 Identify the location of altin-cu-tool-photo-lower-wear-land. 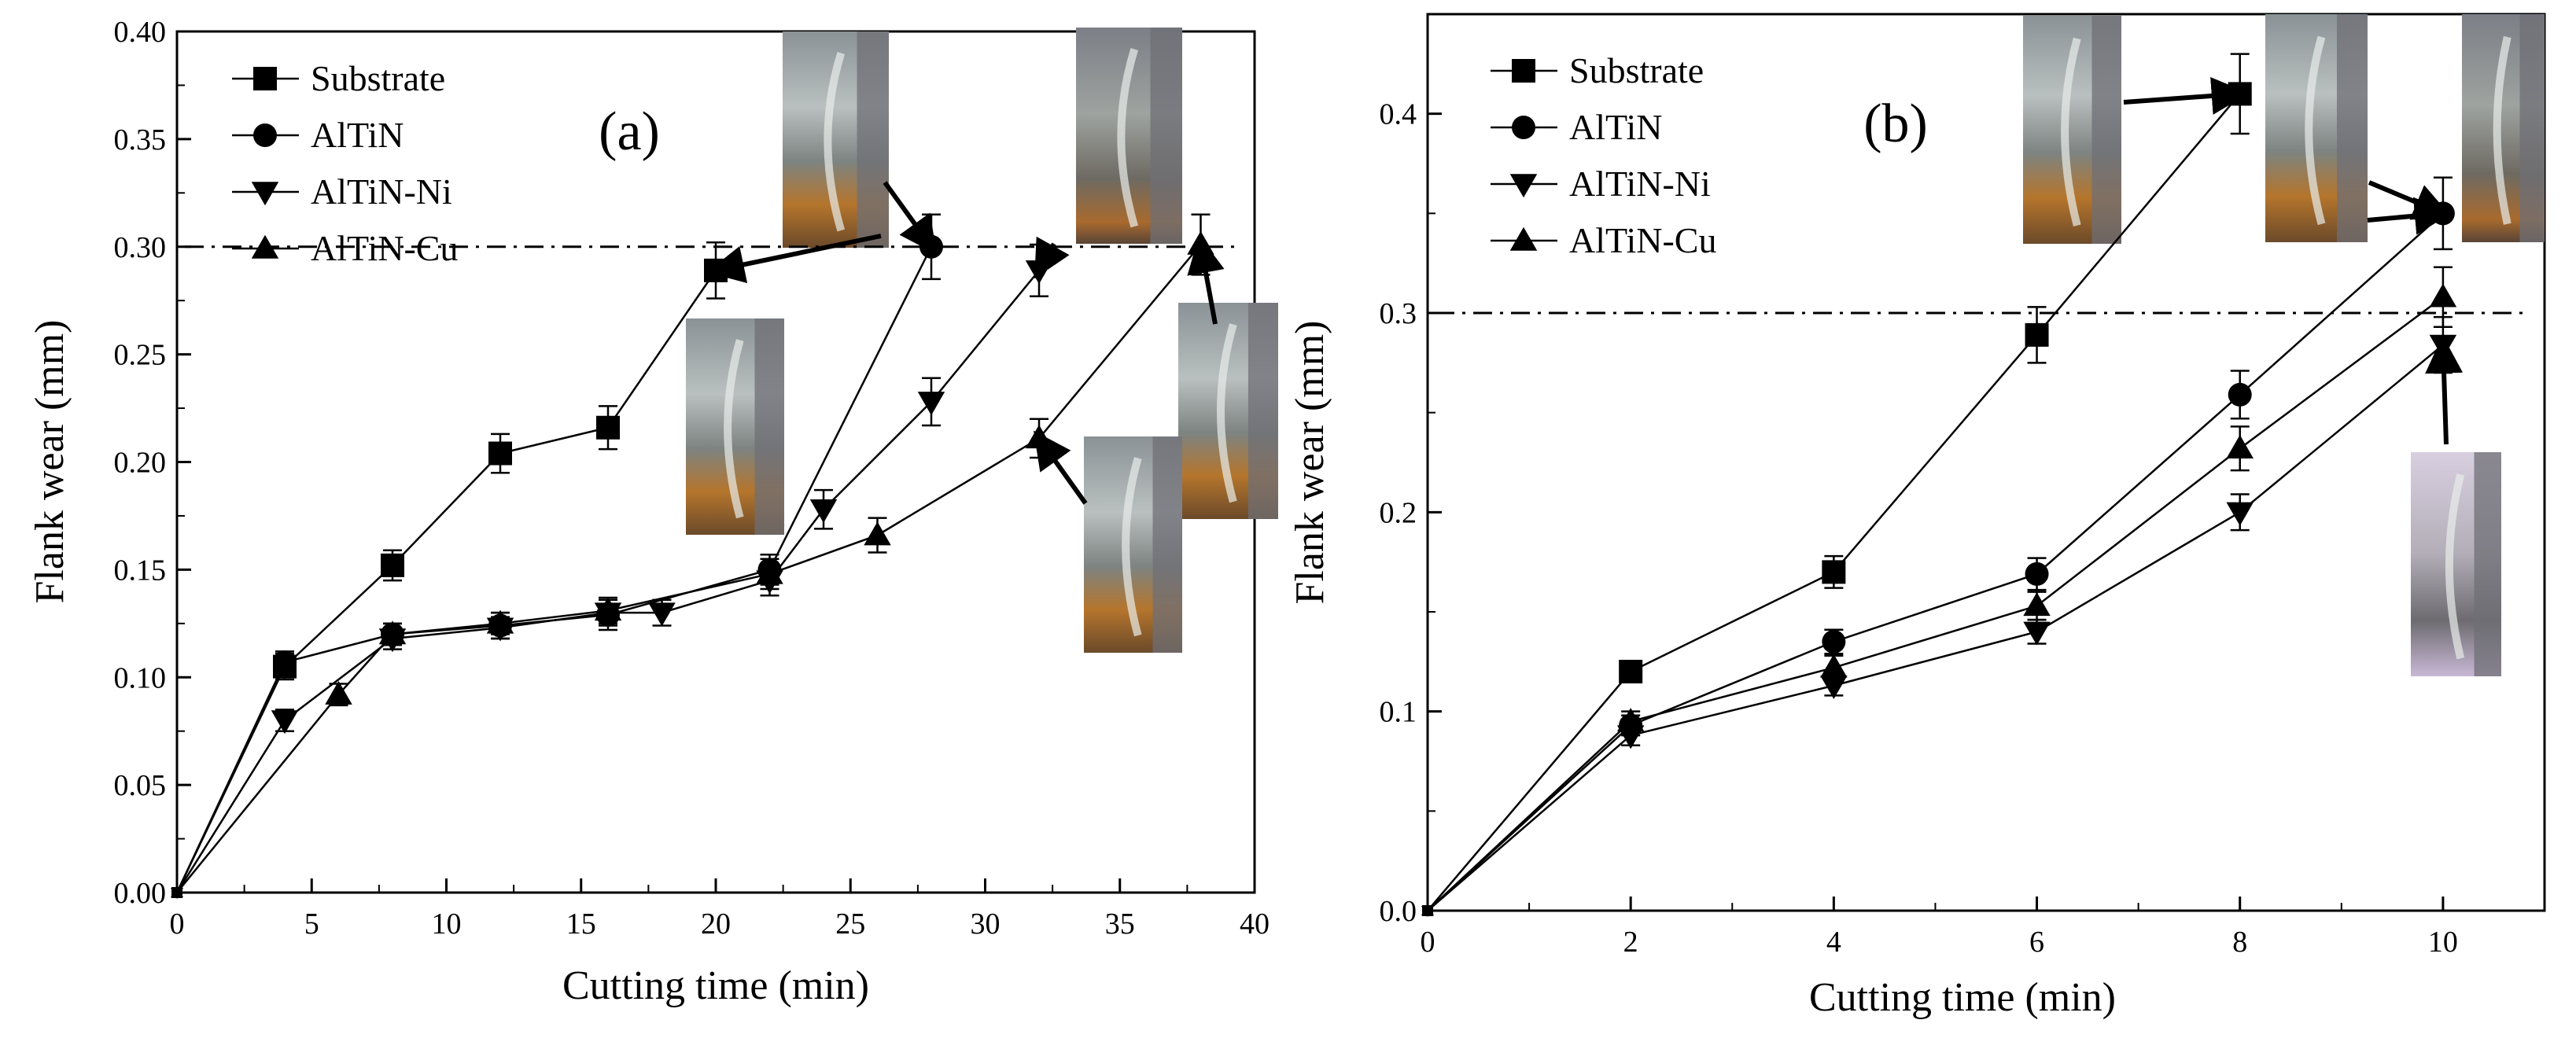
(1132, 547).